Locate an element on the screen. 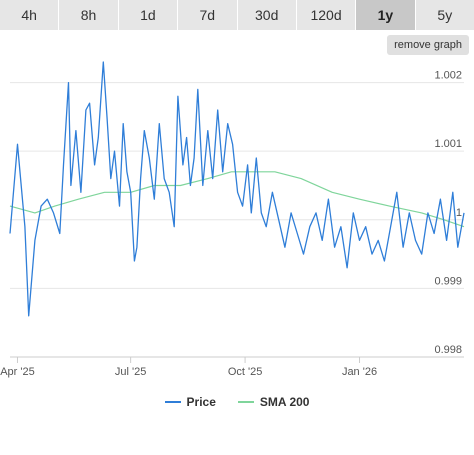  tab-4h: 4h is located at coordinates (30, 15).